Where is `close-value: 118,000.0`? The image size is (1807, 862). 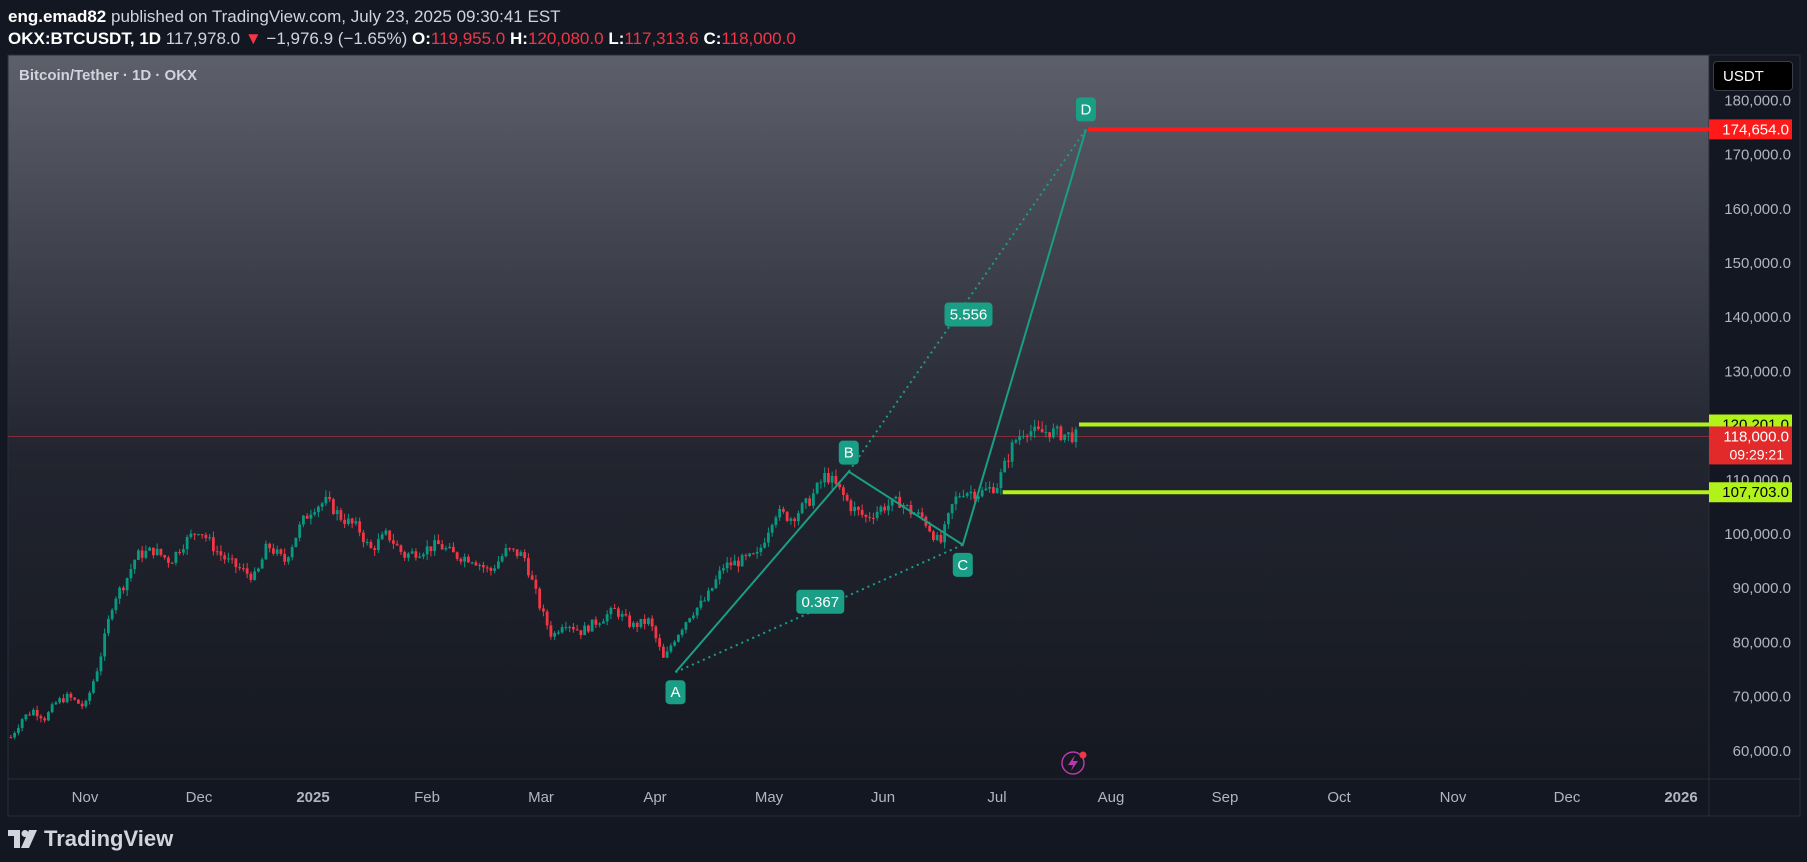 close-value: 118,000.0 is located at coordinates (758, 38).